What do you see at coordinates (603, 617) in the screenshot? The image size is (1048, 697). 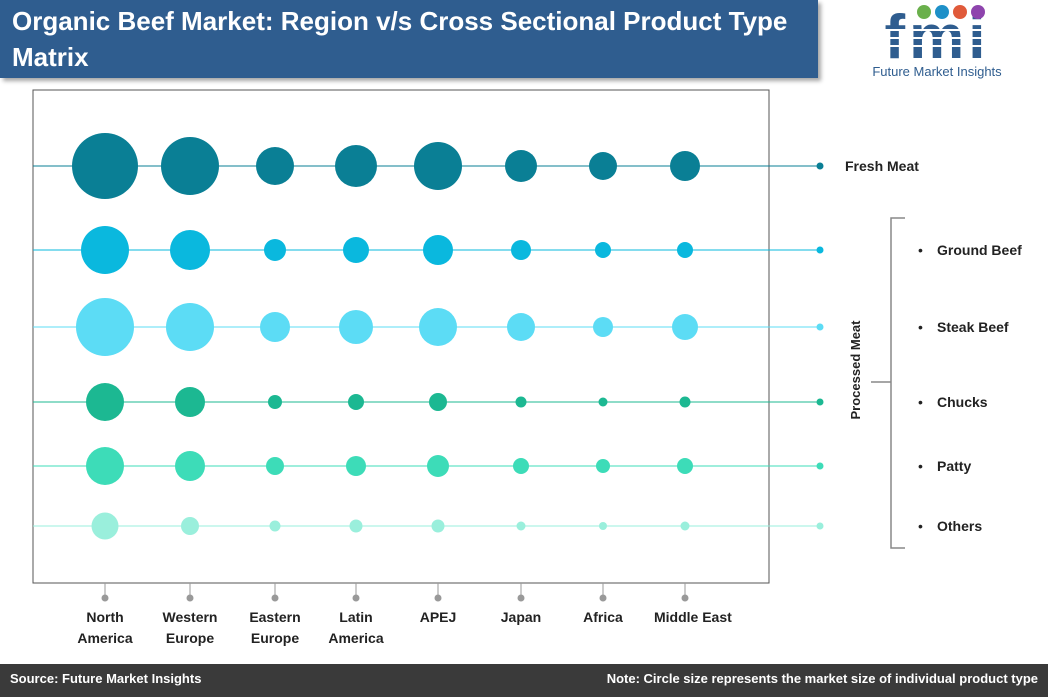 I see `x-tick-label: Africa` at bounding box center [603, 617].